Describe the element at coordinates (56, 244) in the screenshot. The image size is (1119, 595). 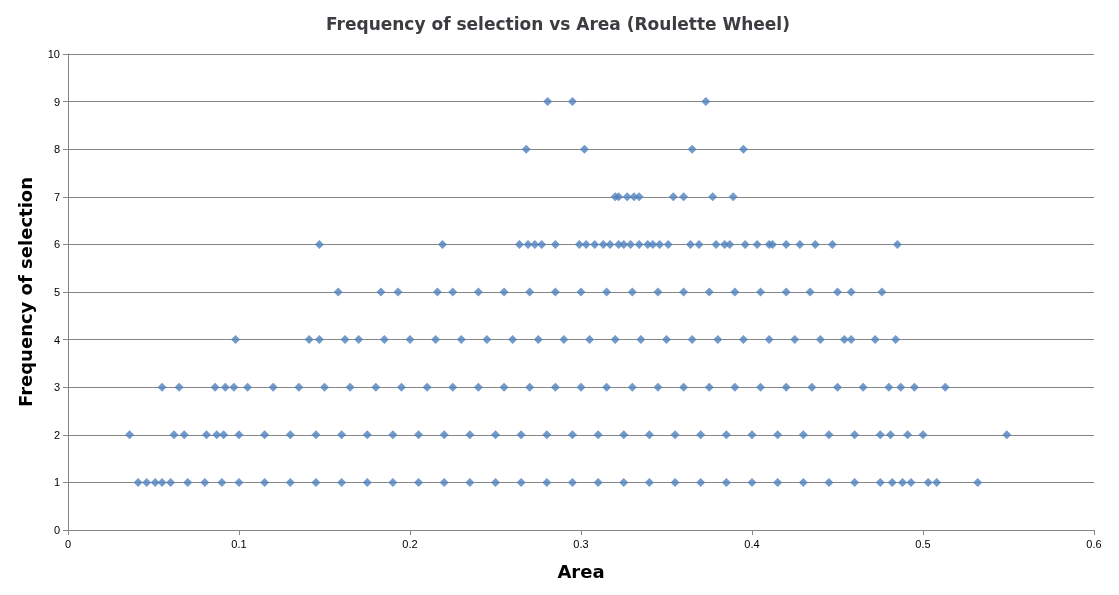
I see `y-tick-label: 6` at that location.